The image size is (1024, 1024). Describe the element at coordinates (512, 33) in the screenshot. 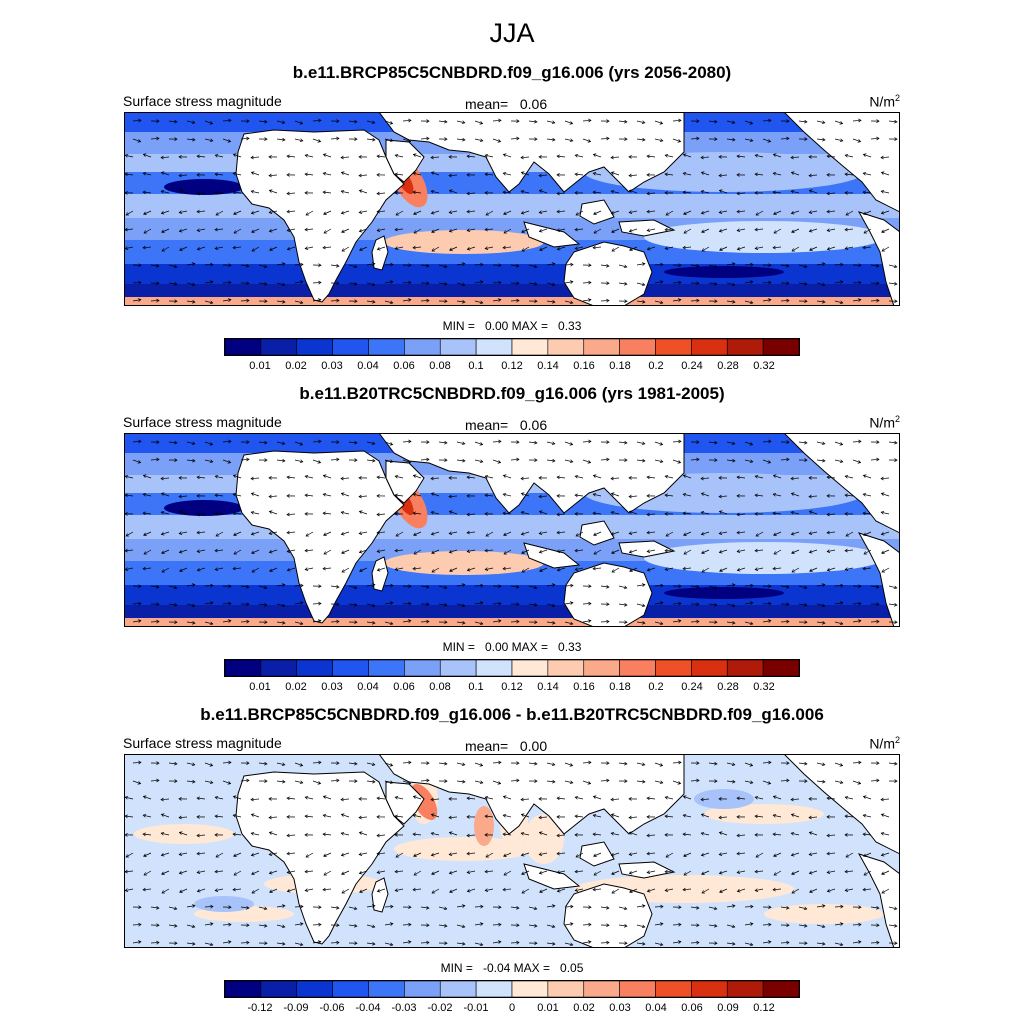

I see `figure-title: JJA` at that location.